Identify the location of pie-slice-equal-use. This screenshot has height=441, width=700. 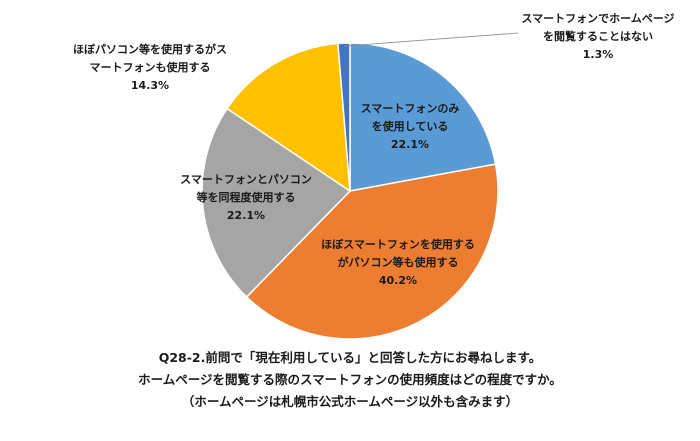
(276, 203).